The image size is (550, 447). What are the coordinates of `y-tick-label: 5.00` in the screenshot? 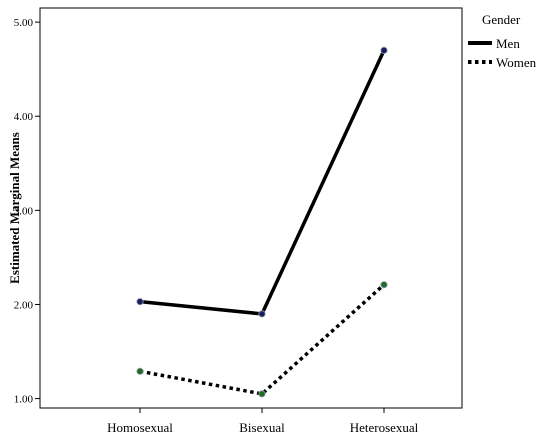 It's located at (24, 23).